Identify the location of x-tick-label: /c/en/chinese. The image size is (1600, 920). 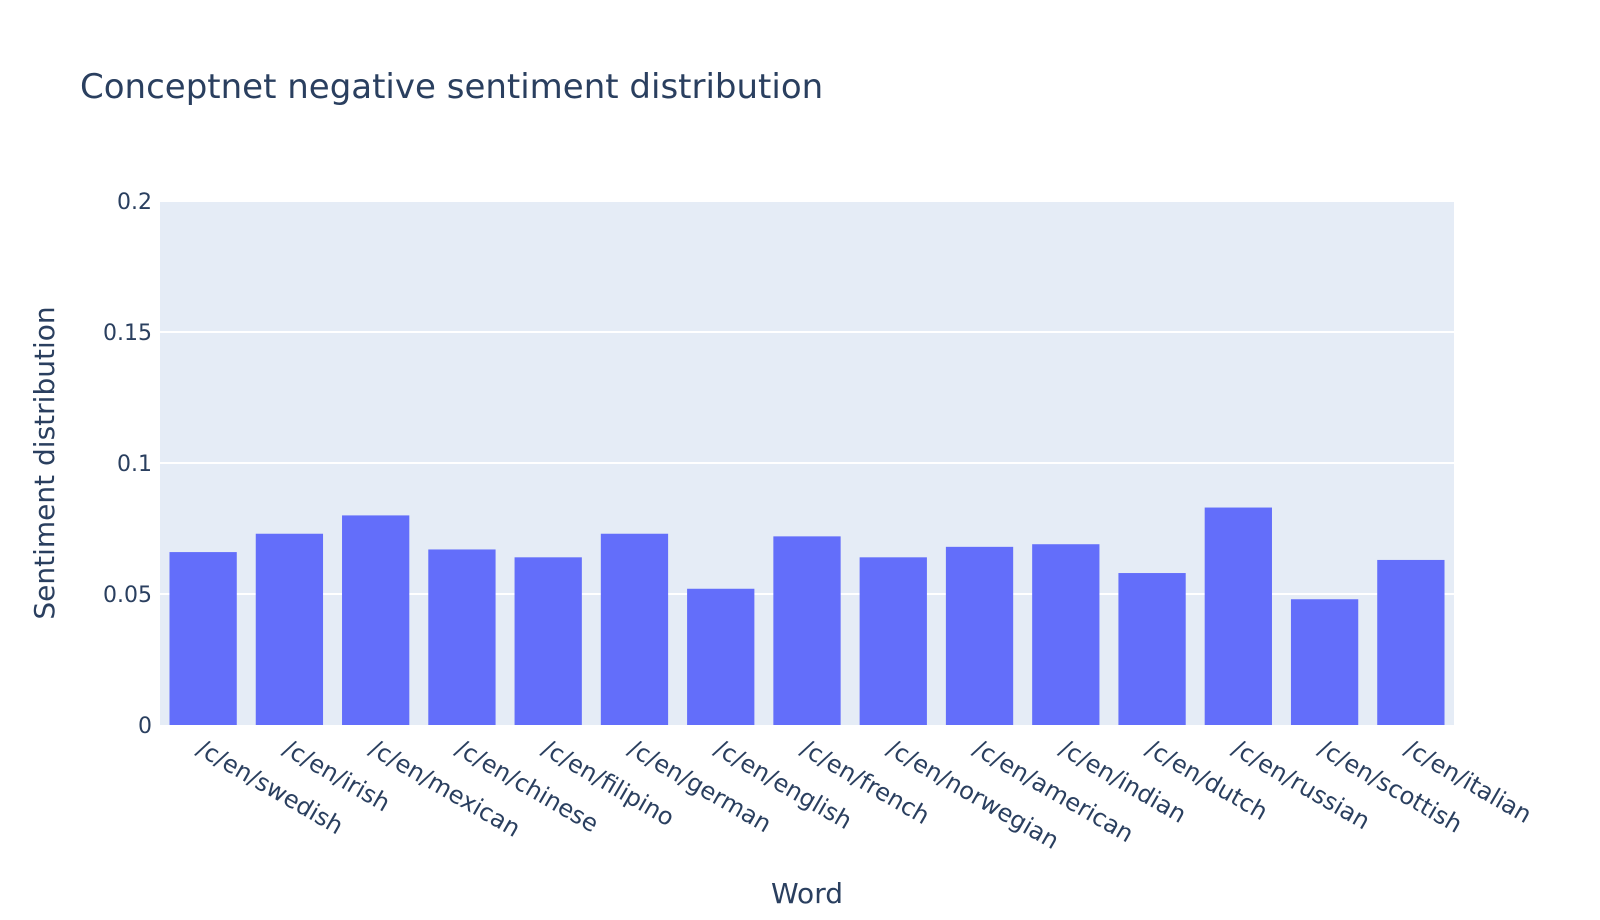
(527, 786).